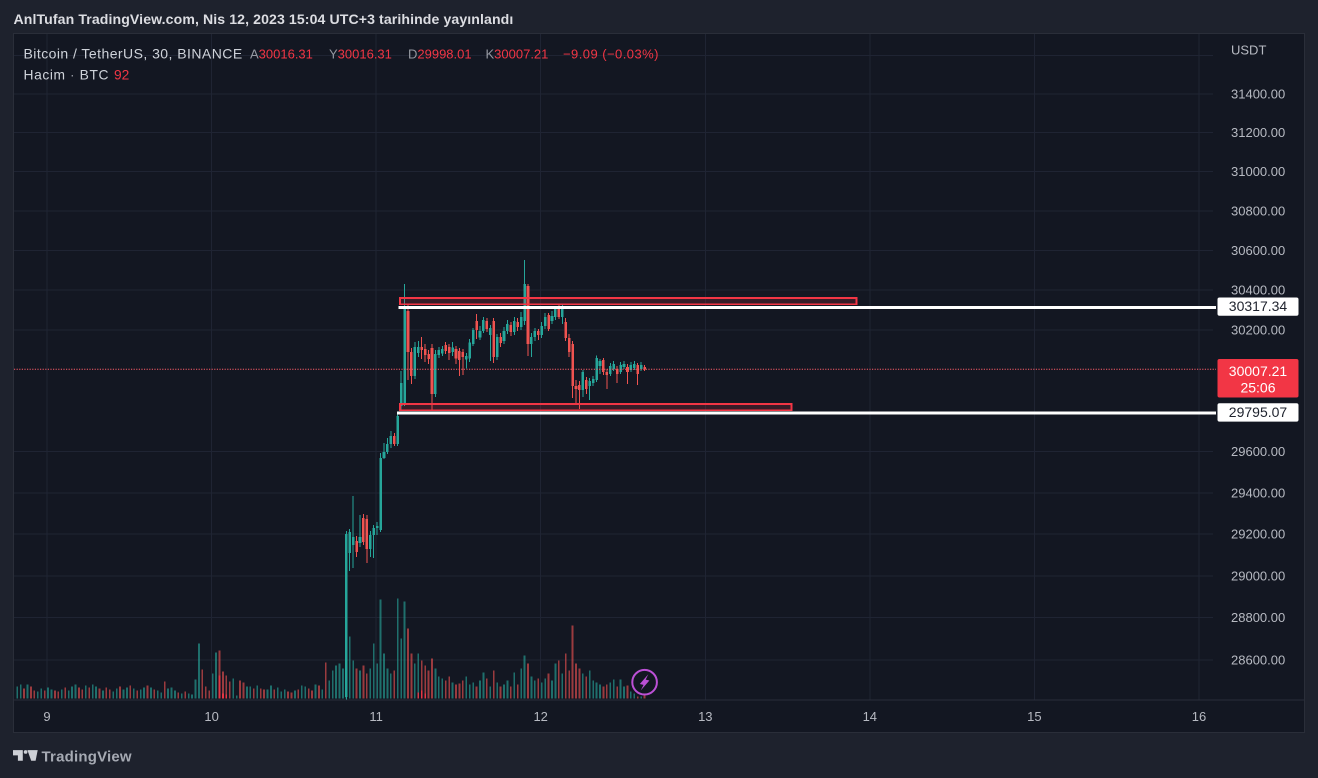 This screenshot has height=778, width=1318. Describe the element at coordinates (46, 716) in the screenshot. I see `svg-text: 9` at that location.